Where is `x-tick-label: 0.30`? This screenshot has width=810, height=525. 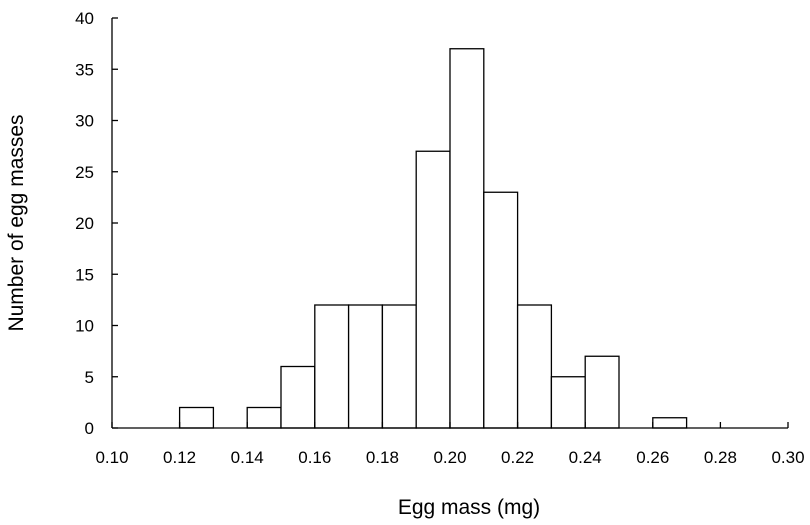 x-tick-label: 0.30 is located at coordinates (787, 457).